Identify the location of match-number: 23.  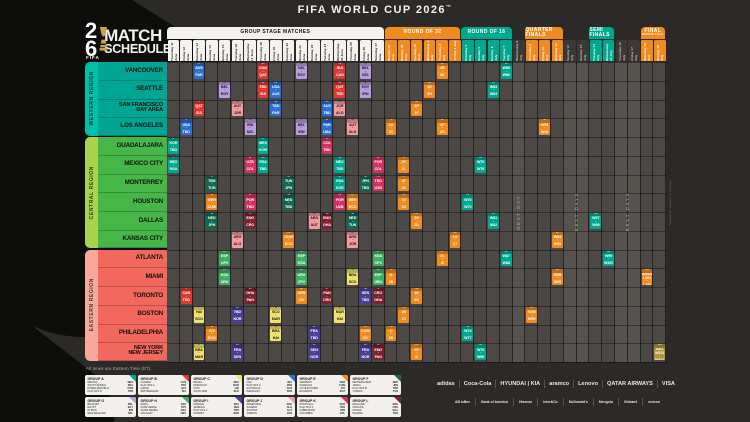
(250, 215).